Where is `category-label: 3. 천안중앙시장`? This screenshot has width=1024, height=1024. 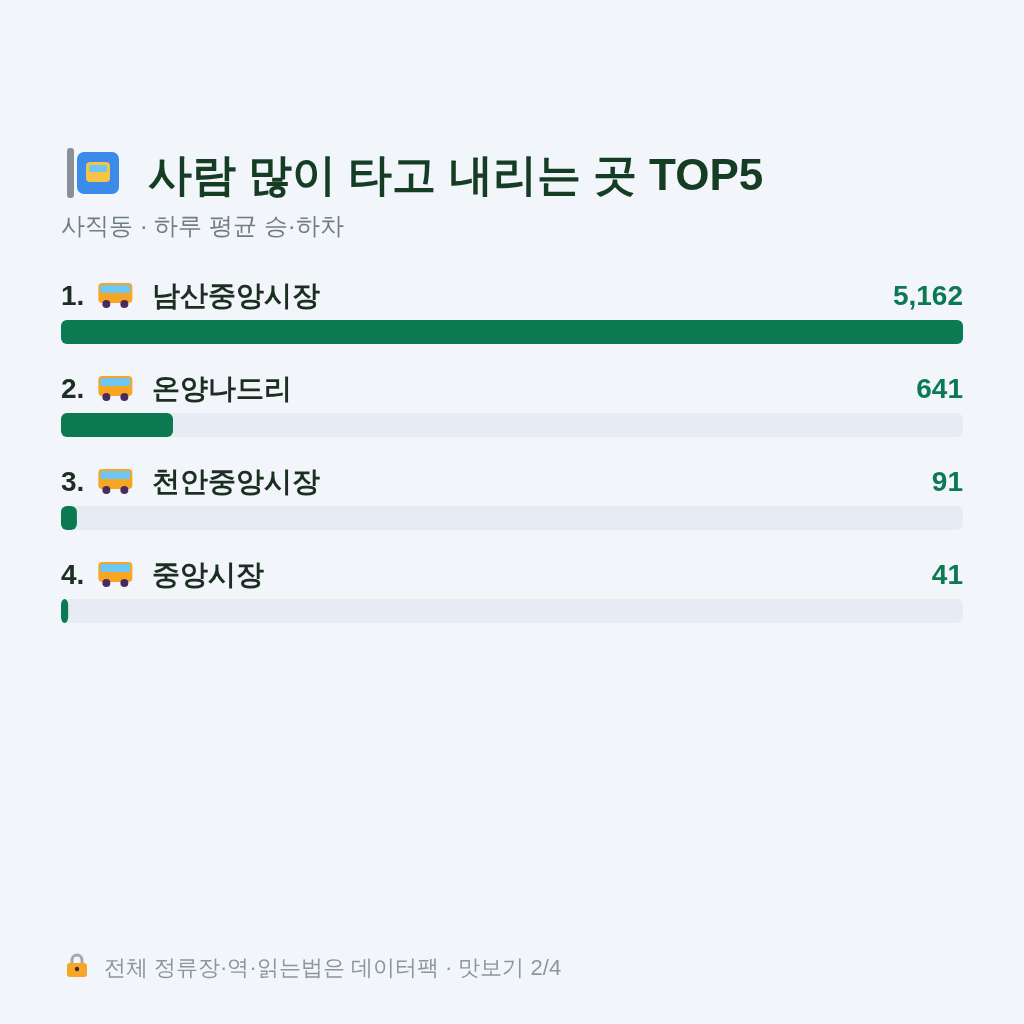 category-label: 3. 천안중앙시장 is located at coordinates (191, 481).